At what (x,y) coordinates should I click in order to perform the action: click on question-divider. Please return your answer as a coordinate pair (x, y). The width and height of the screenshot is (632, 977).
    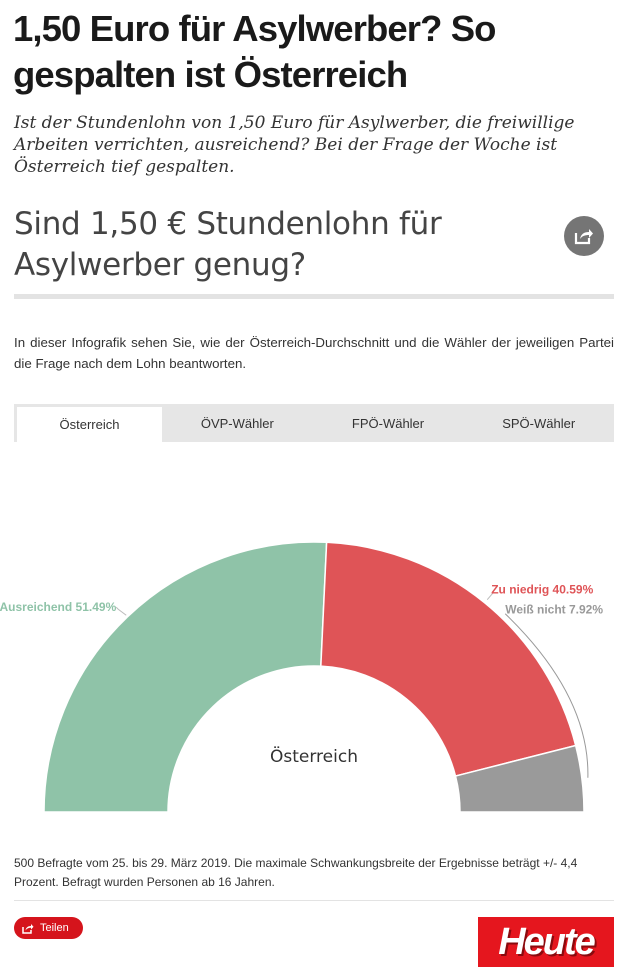
    Looking at the image, I should click on (314, 296).